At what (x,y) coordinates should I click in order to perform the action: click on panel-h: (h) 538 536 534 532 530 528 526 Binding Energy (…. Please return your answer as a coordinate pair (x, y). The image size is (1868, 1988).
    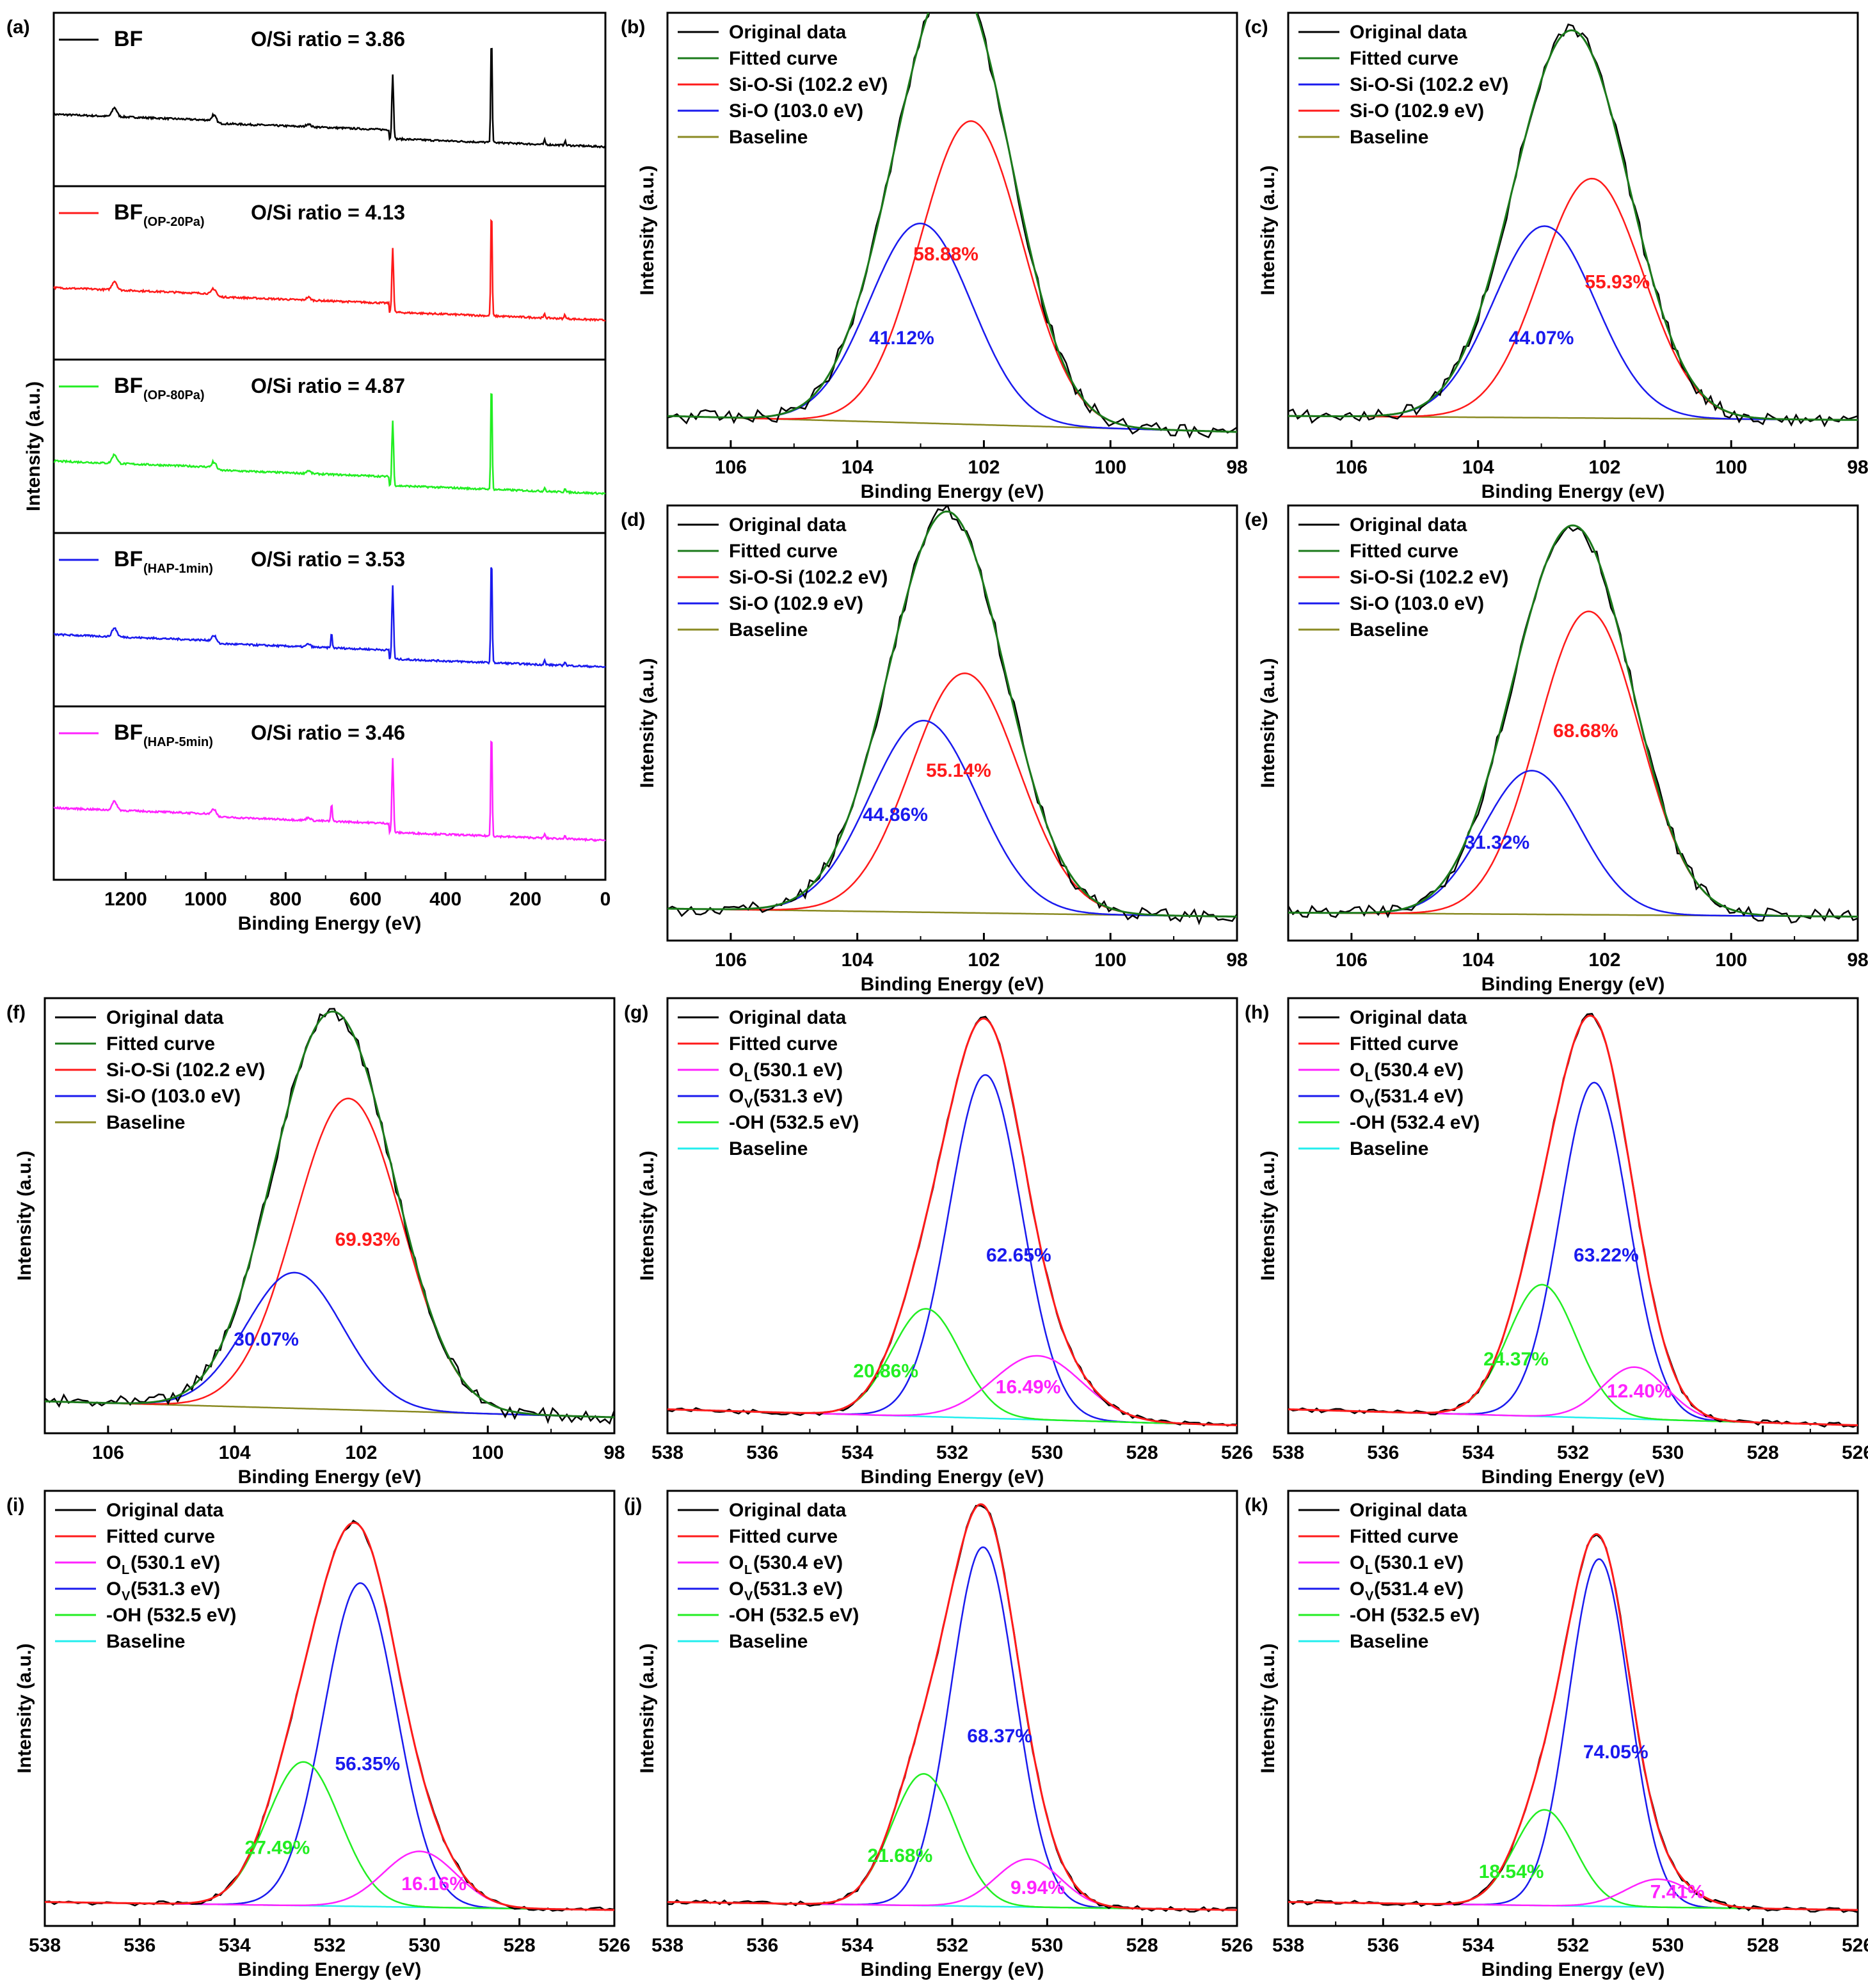
    Looking at the image, I should click on (1556, 1242).